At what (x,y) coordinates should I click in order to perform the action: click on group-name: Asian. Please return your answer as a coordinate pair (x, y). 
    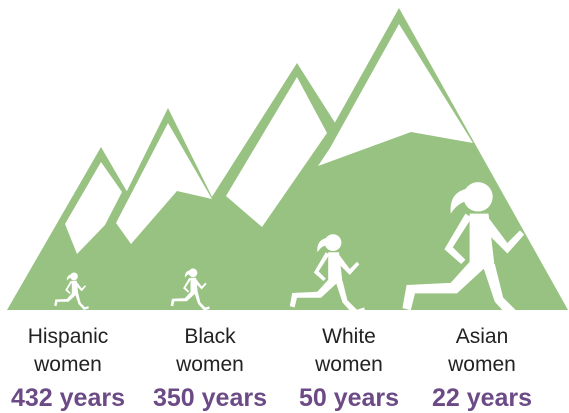
    Looking at the image, I should click on (482, 336).